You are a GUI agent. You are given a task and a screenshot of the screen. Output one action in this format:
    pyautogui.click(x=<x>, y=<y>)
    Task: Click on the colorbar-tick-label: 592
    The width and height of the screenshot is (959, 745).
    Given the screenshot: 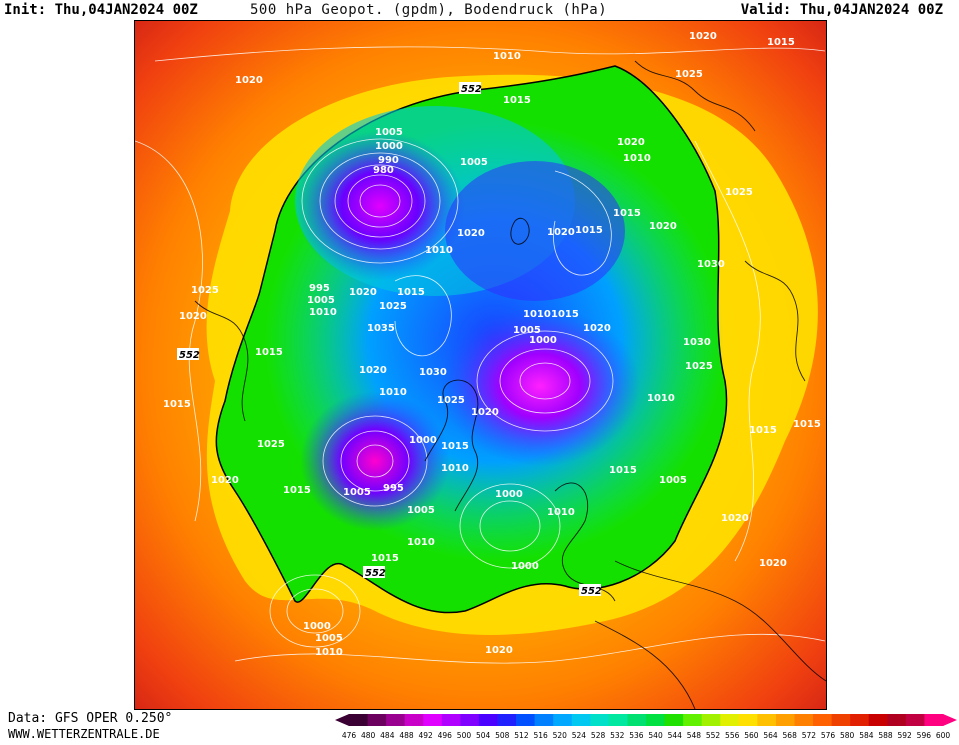 What is the action you would take?
    pyautogui.click(x=905, y=735)
    